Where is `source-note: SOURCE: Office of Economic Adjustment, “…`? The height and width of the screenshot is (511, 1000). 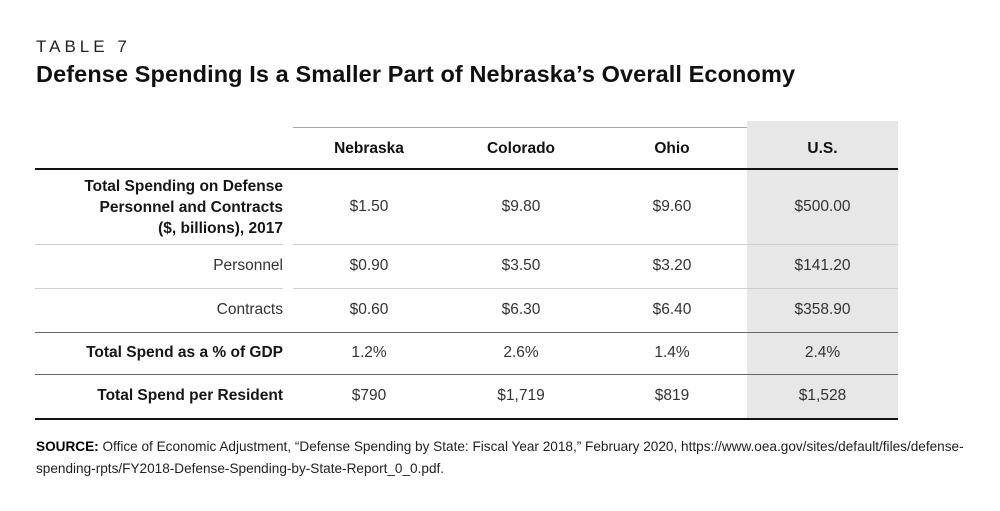 source-note: SOURCE: Office of Economic Adjustment, “… is located at coordinates (502, 457).